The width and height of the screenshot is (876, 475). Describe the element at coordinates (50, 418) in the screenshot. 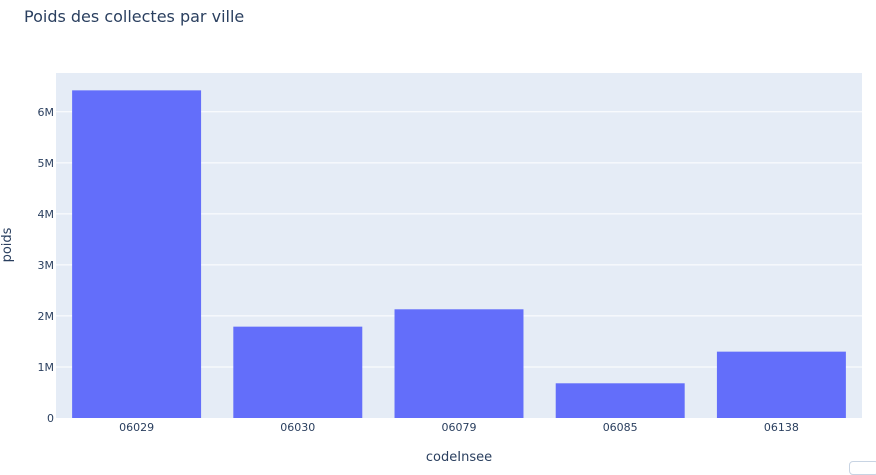

I see `y-tick-label: 0` at that location.